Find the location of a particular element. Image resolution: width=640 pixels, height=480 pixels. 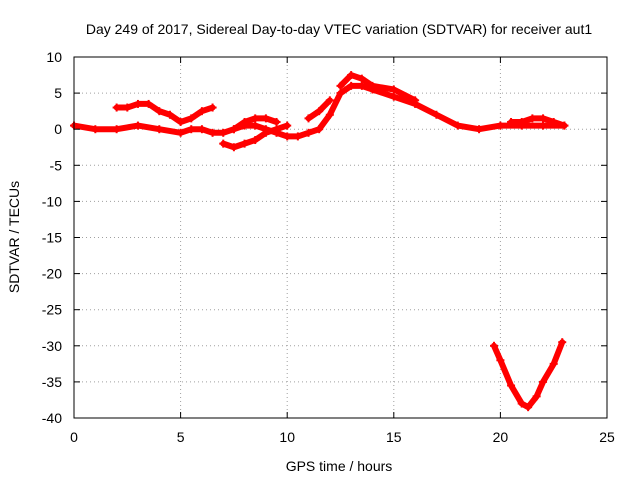

series-short-arc-c is located at coordinates (255, 124).